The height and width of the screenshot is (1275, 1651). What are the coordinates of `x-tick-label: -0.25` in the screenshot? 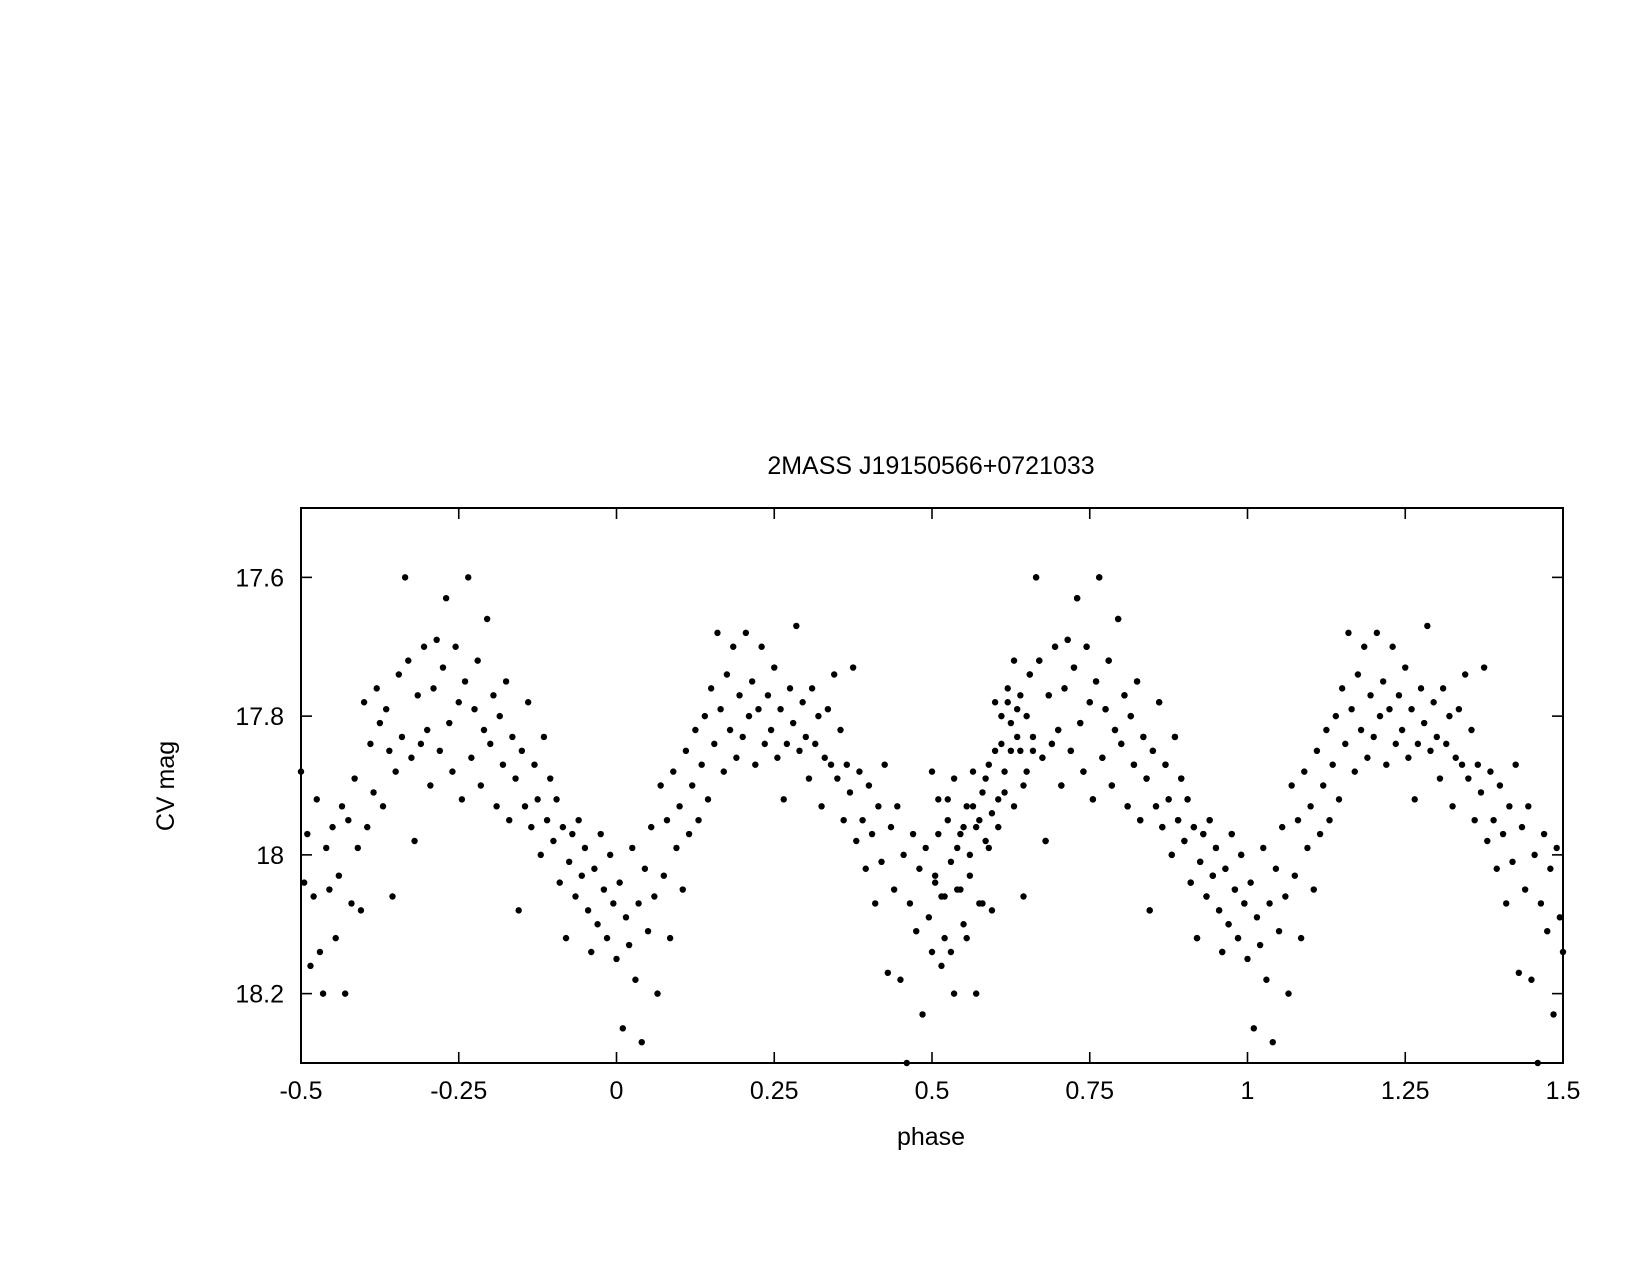 It's located at (458, 1091).